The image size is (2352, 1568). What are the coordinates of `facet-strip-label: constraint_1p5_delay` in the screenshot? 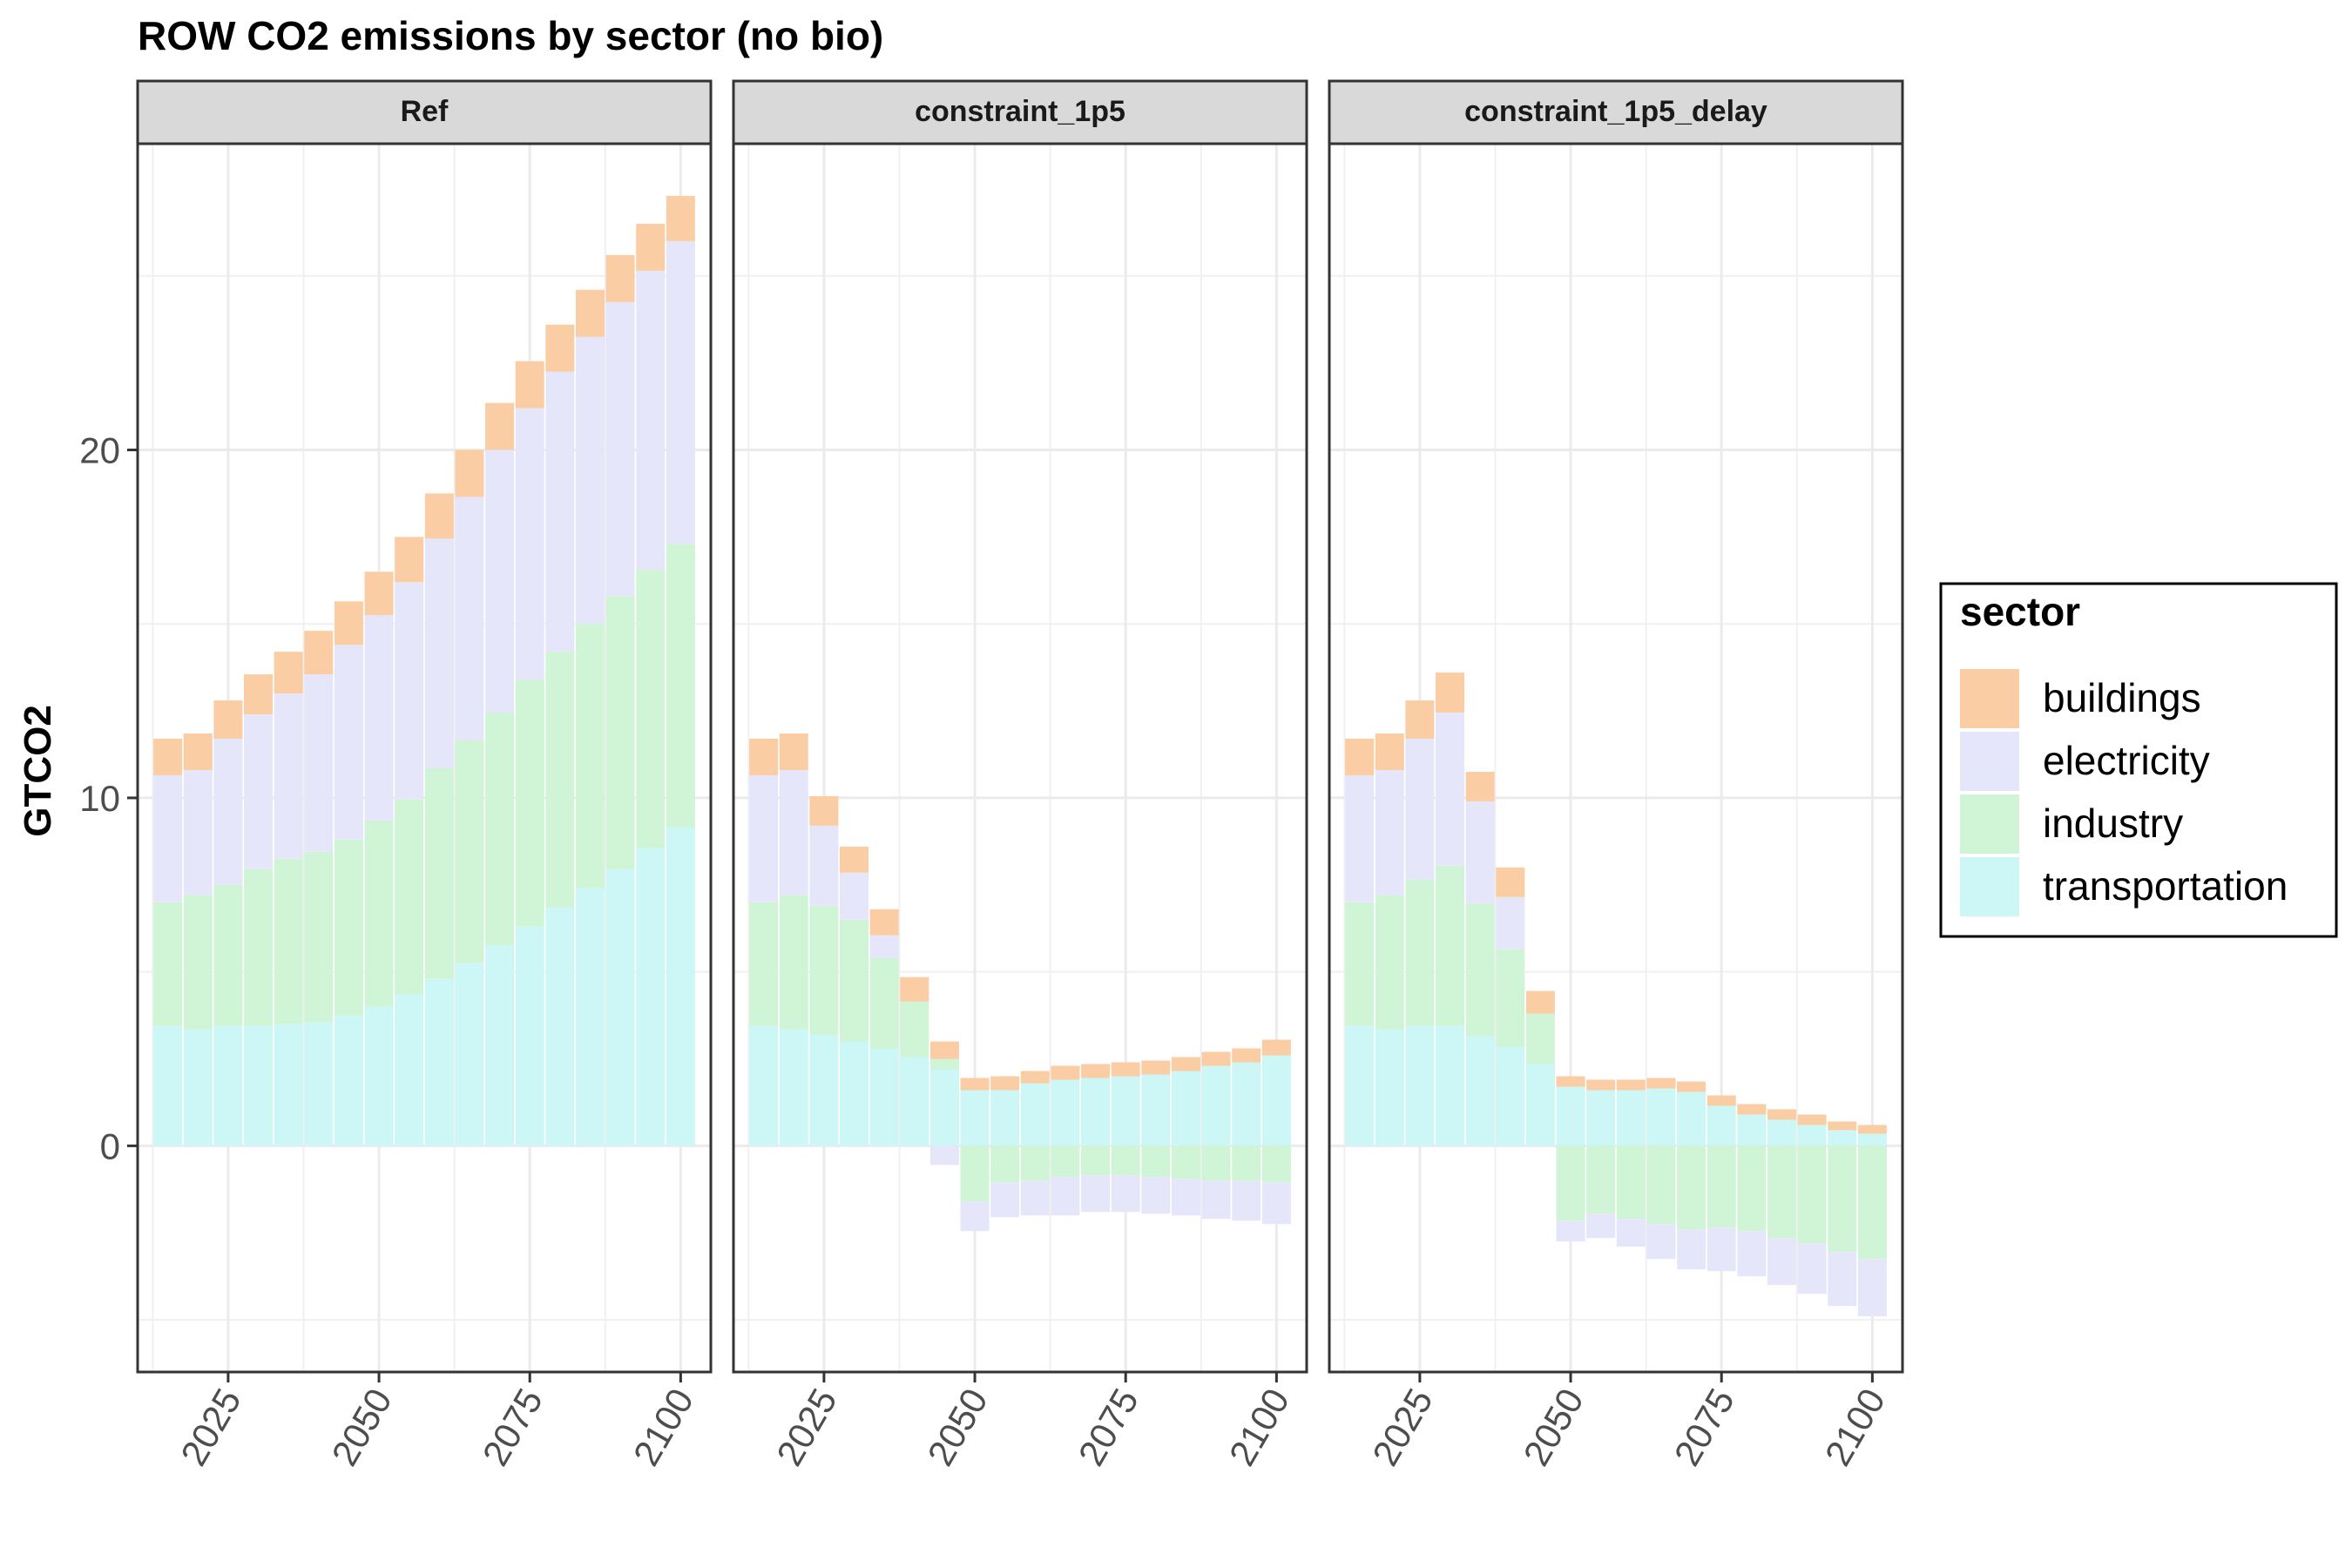 It's located at (1615, 111).